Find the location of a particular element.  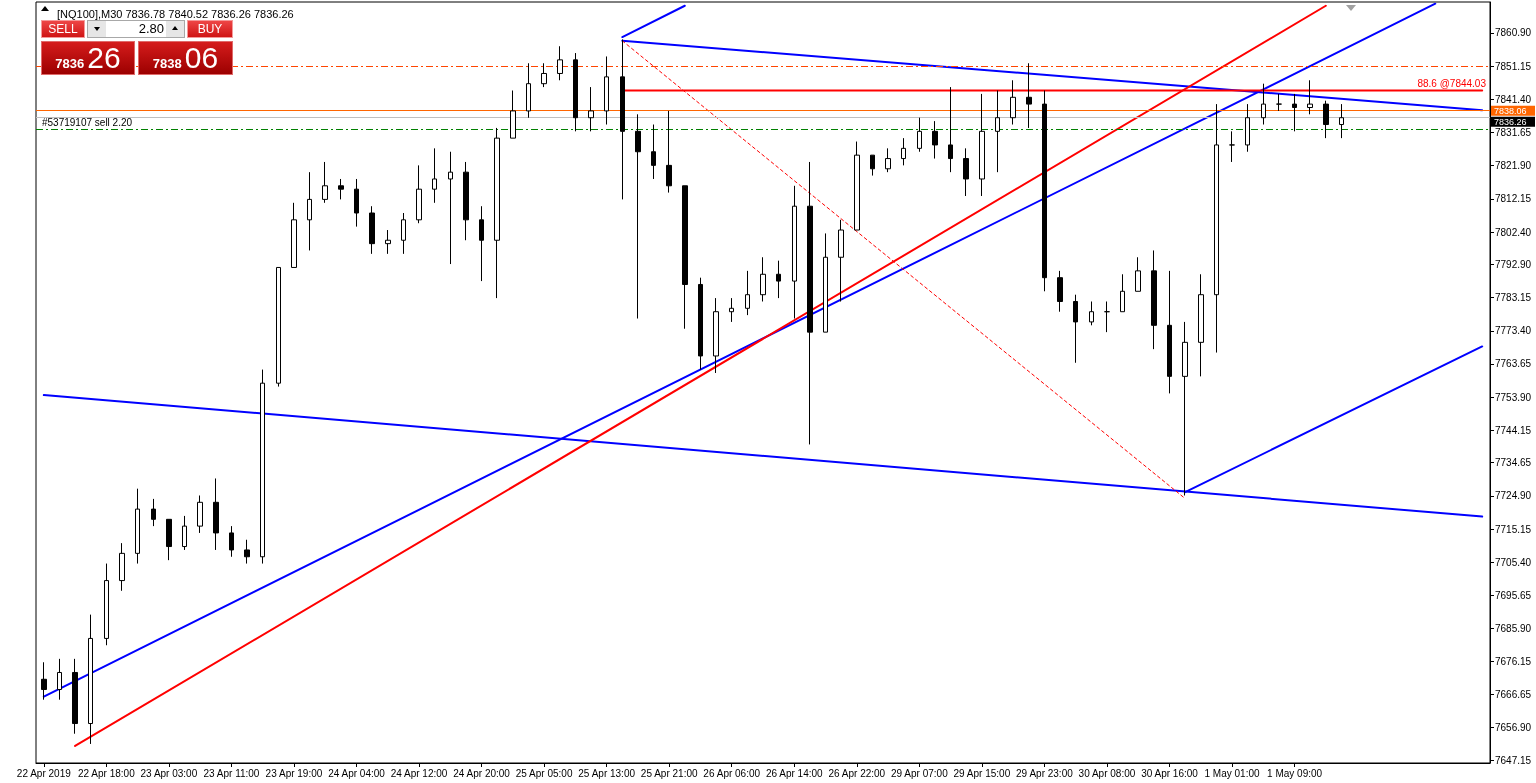

ref-line-label: 7836.26 is located at coordinates (1510, 121).